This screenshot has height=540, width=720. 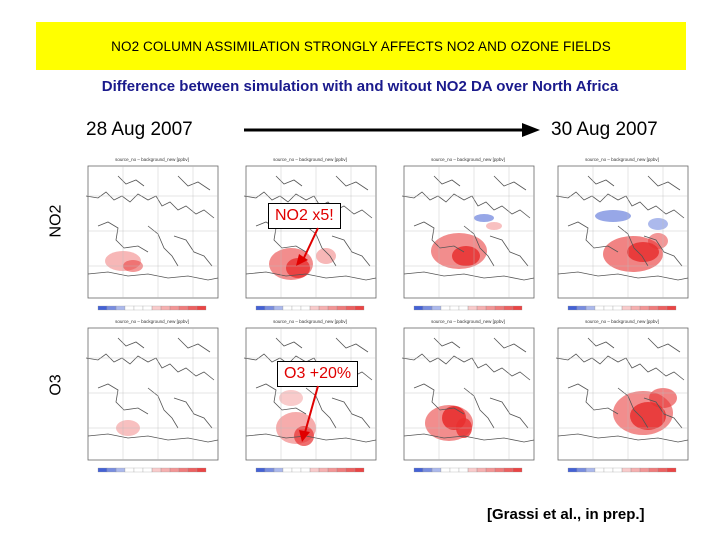 What do you see at coordinates (604, 129) in the screenshot?
I see `end-date-label: 30 Aug 2007` at bounding box center [604, 129].